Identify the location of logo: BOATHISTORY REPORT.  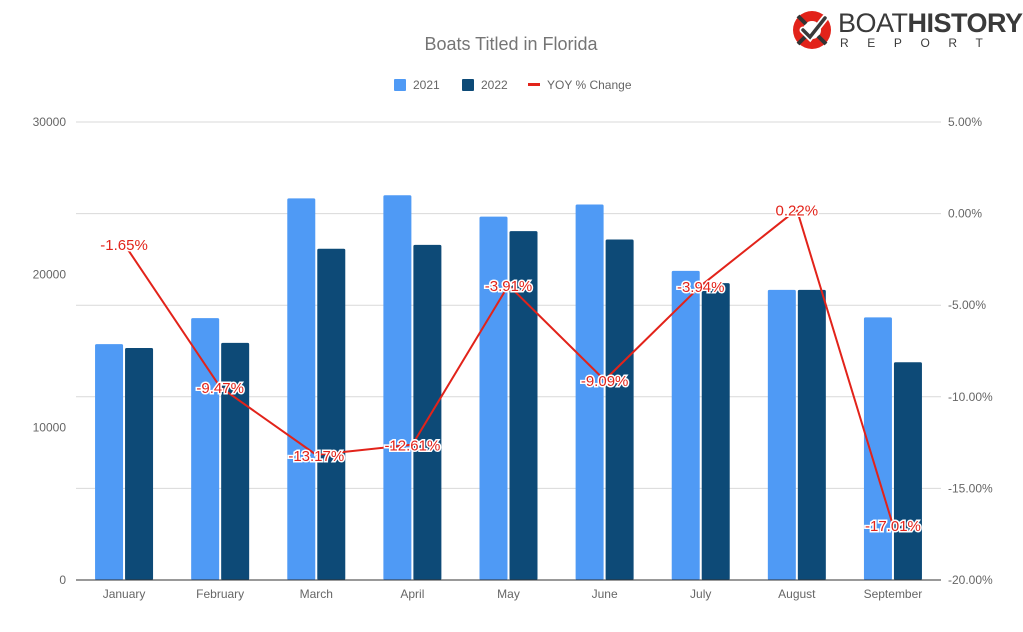
(906, 30).